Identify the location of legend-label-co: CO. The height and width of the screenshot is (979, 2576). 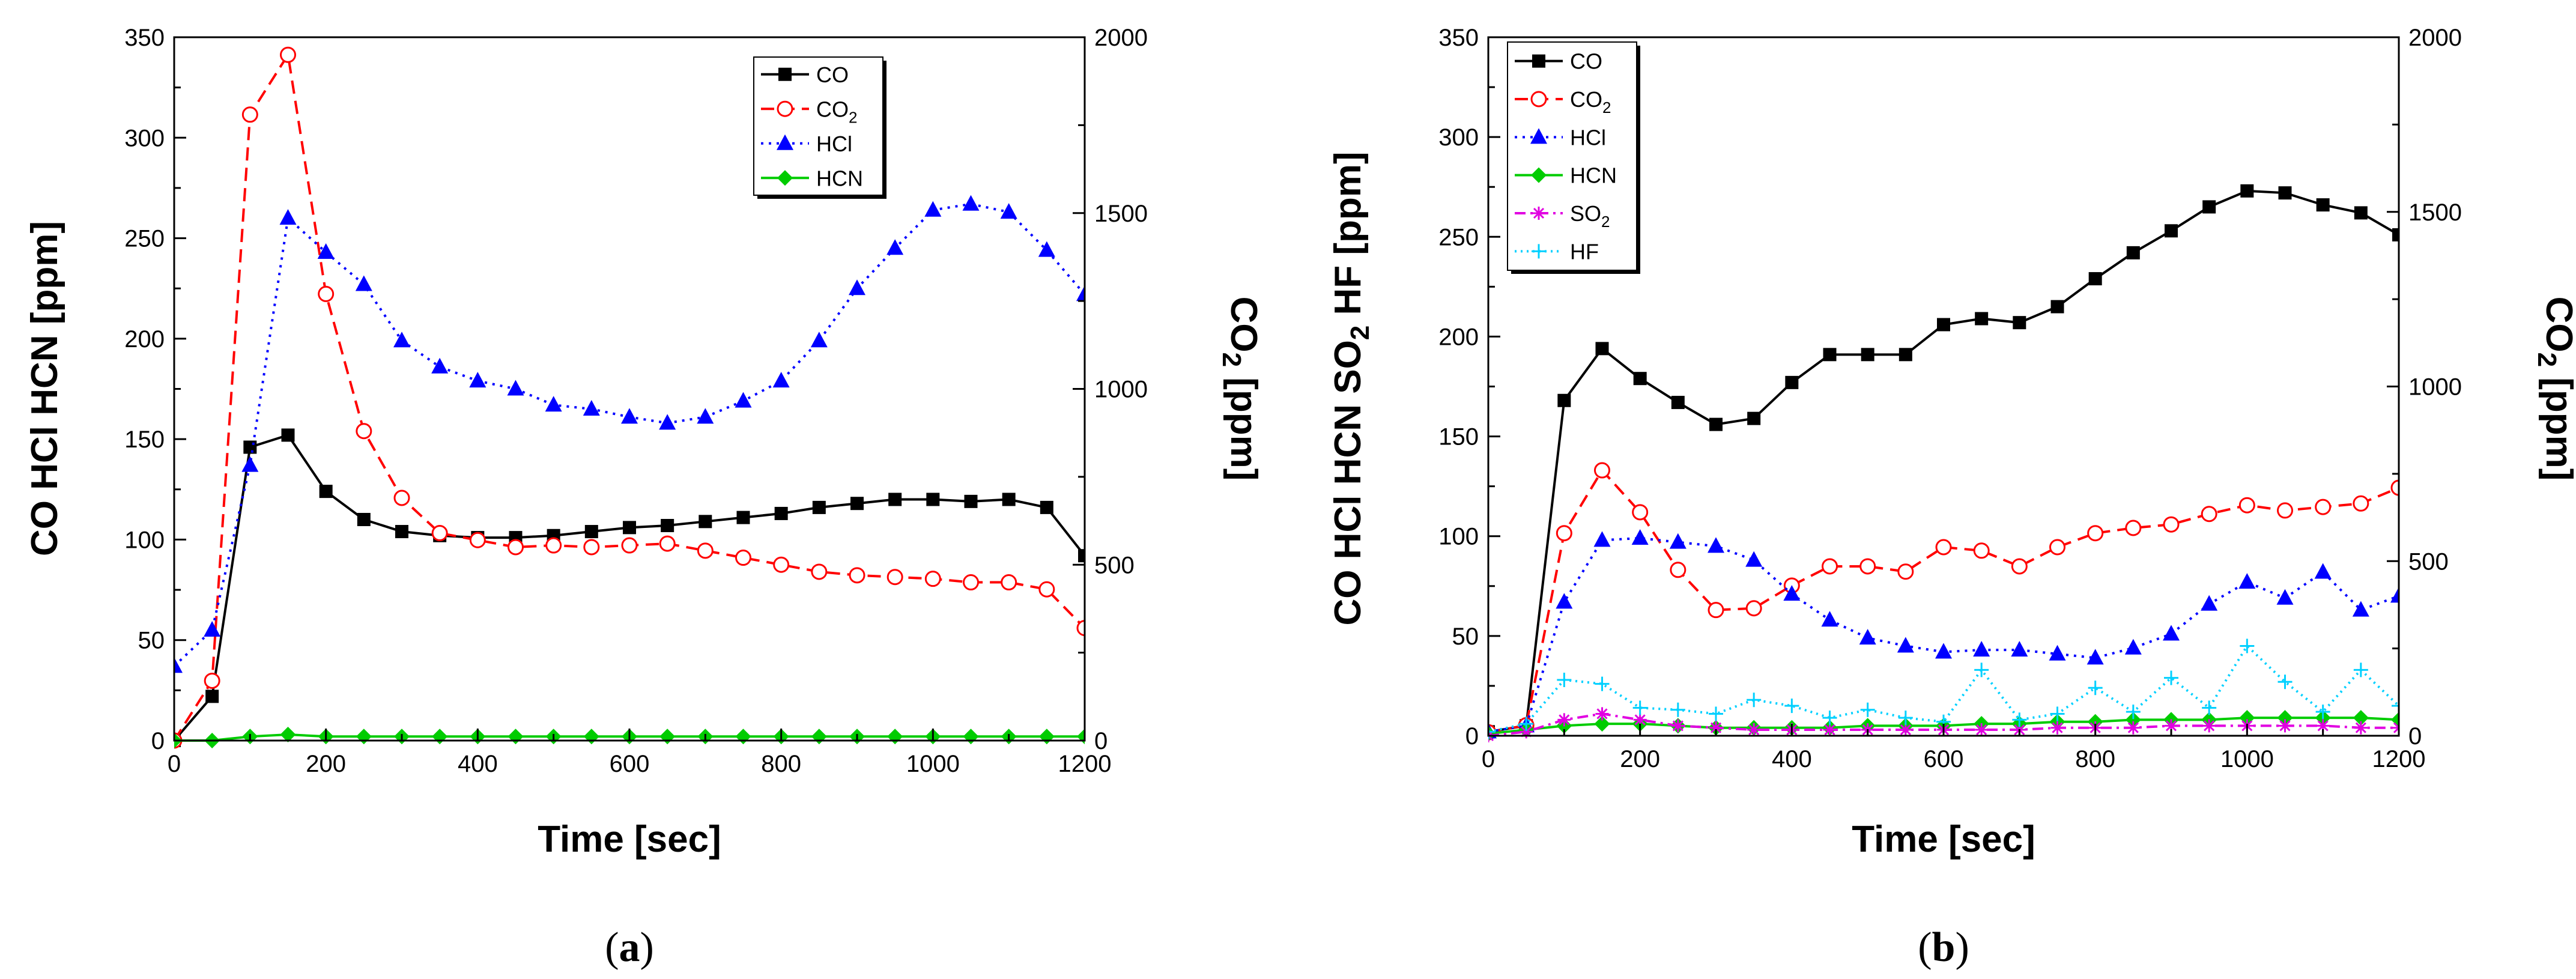
(832, 74).